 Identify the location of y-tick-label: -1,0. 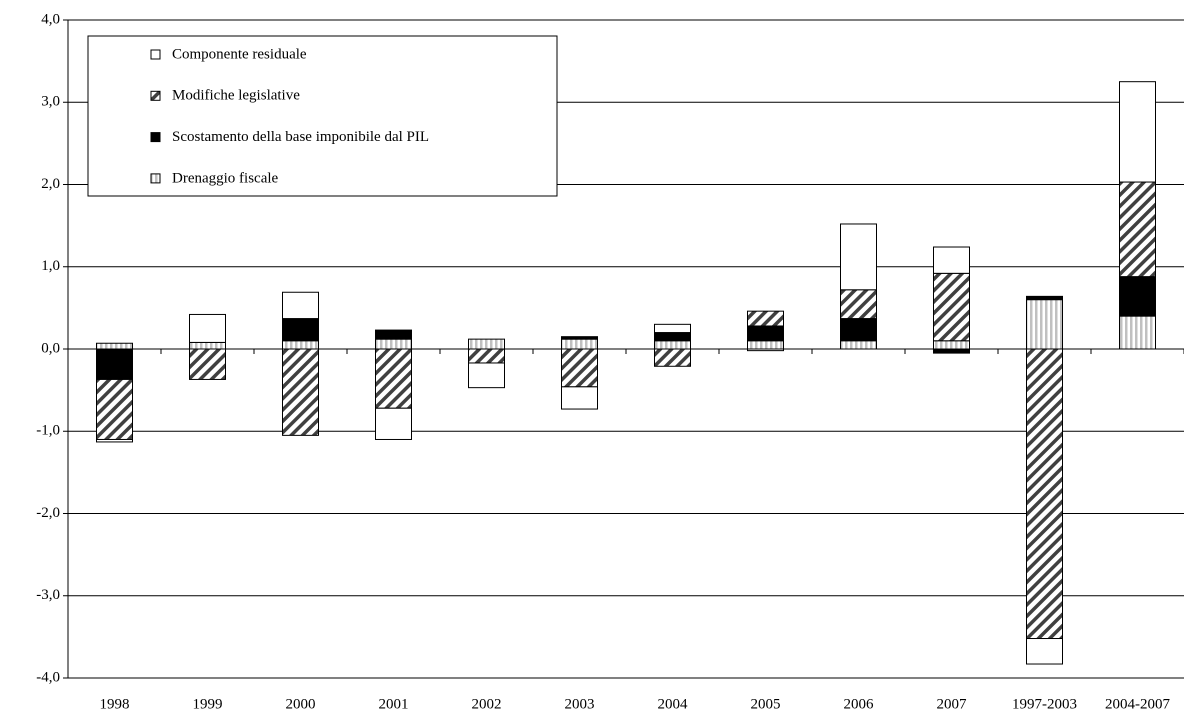
(48, 431).